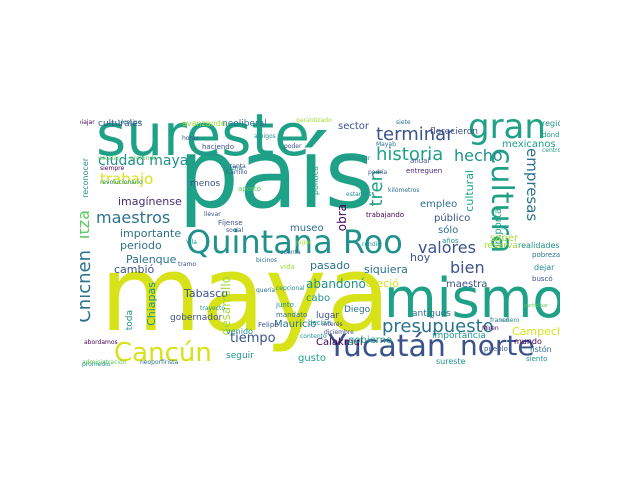 The width and height of the screenshot is (640, 480). What do you see at coordinates (213, 308) in the screenshot?
I see `cloud-word: trayecto` at bounding box center [213, 308].